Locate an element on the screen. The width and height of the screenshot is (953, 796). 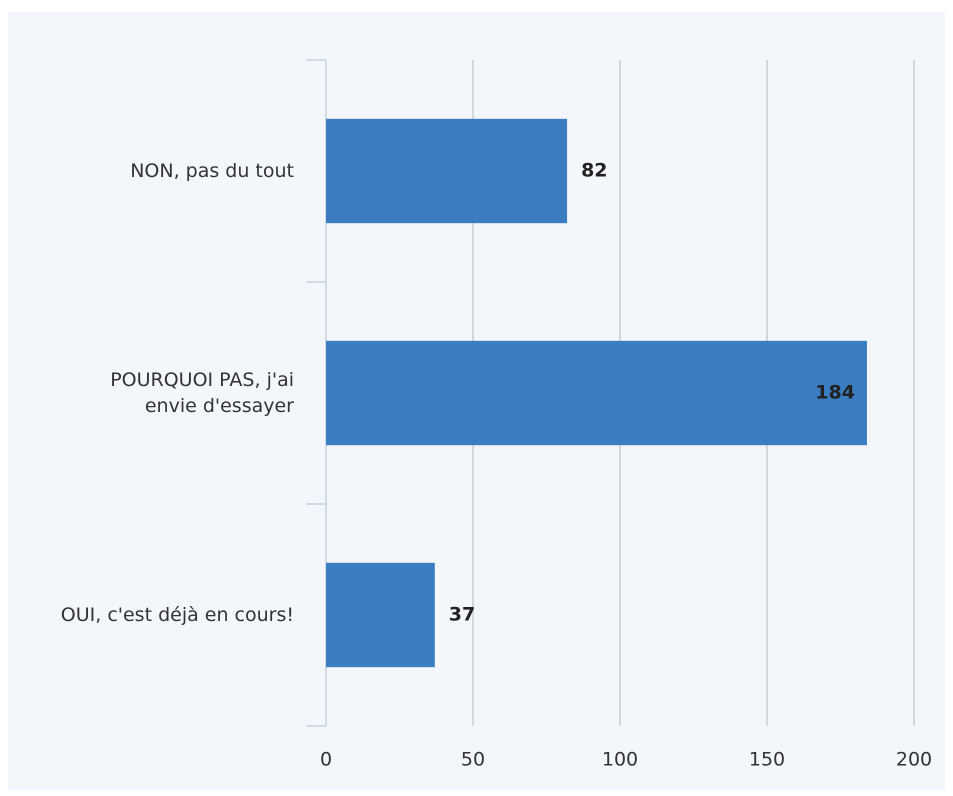
x-tick-label: 0 is located at coordinates (326, 760).